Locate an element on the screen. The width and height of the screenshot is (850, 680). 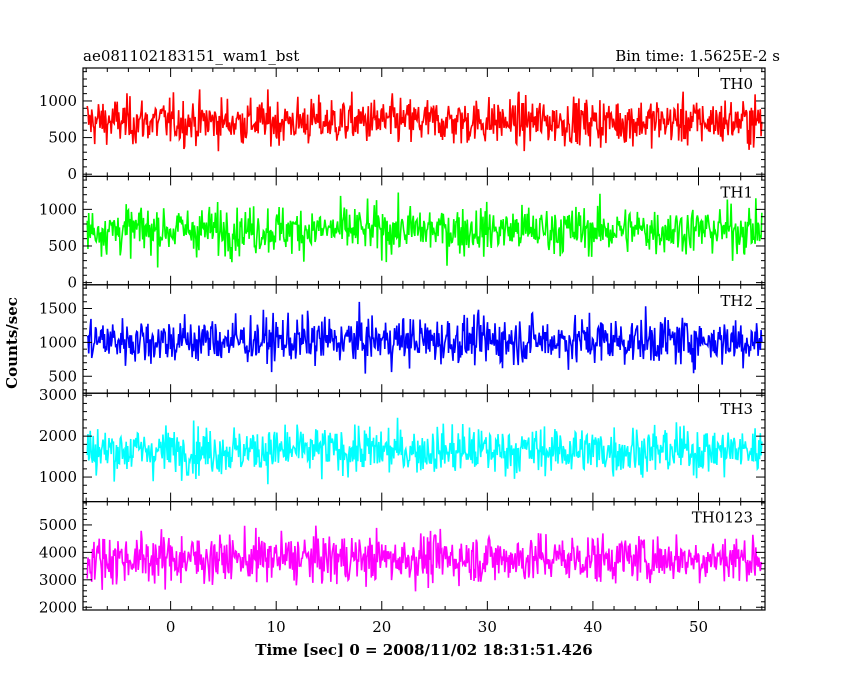
x-tick-label: 50 is located at coordinates (698, 627).